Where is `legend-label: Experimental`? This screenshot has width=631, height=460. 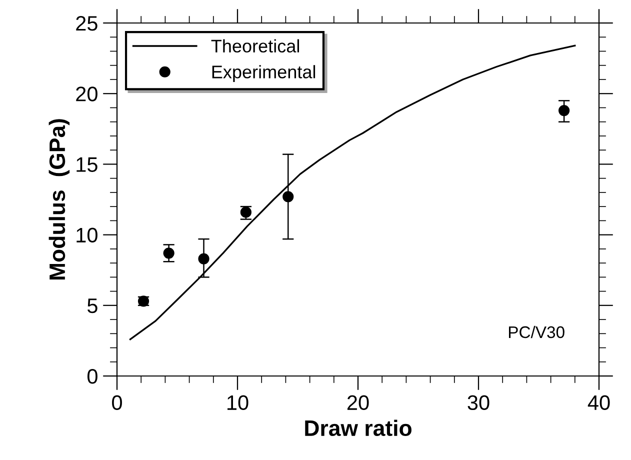
legend-label: Experimental is located at coordinates (264, 73).